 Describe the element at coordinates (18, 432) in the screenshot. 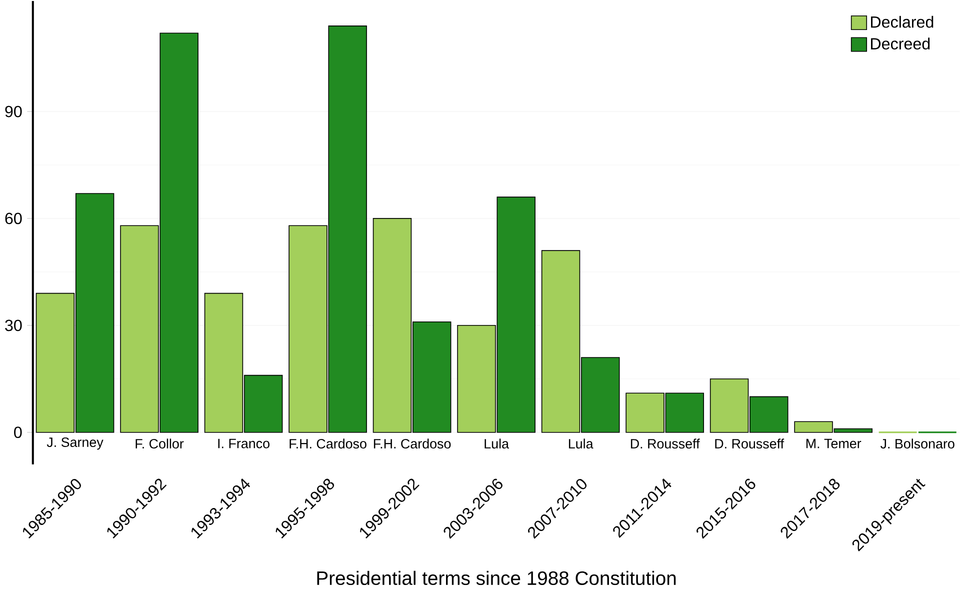

I see `y-tick-label: 0` at that location.